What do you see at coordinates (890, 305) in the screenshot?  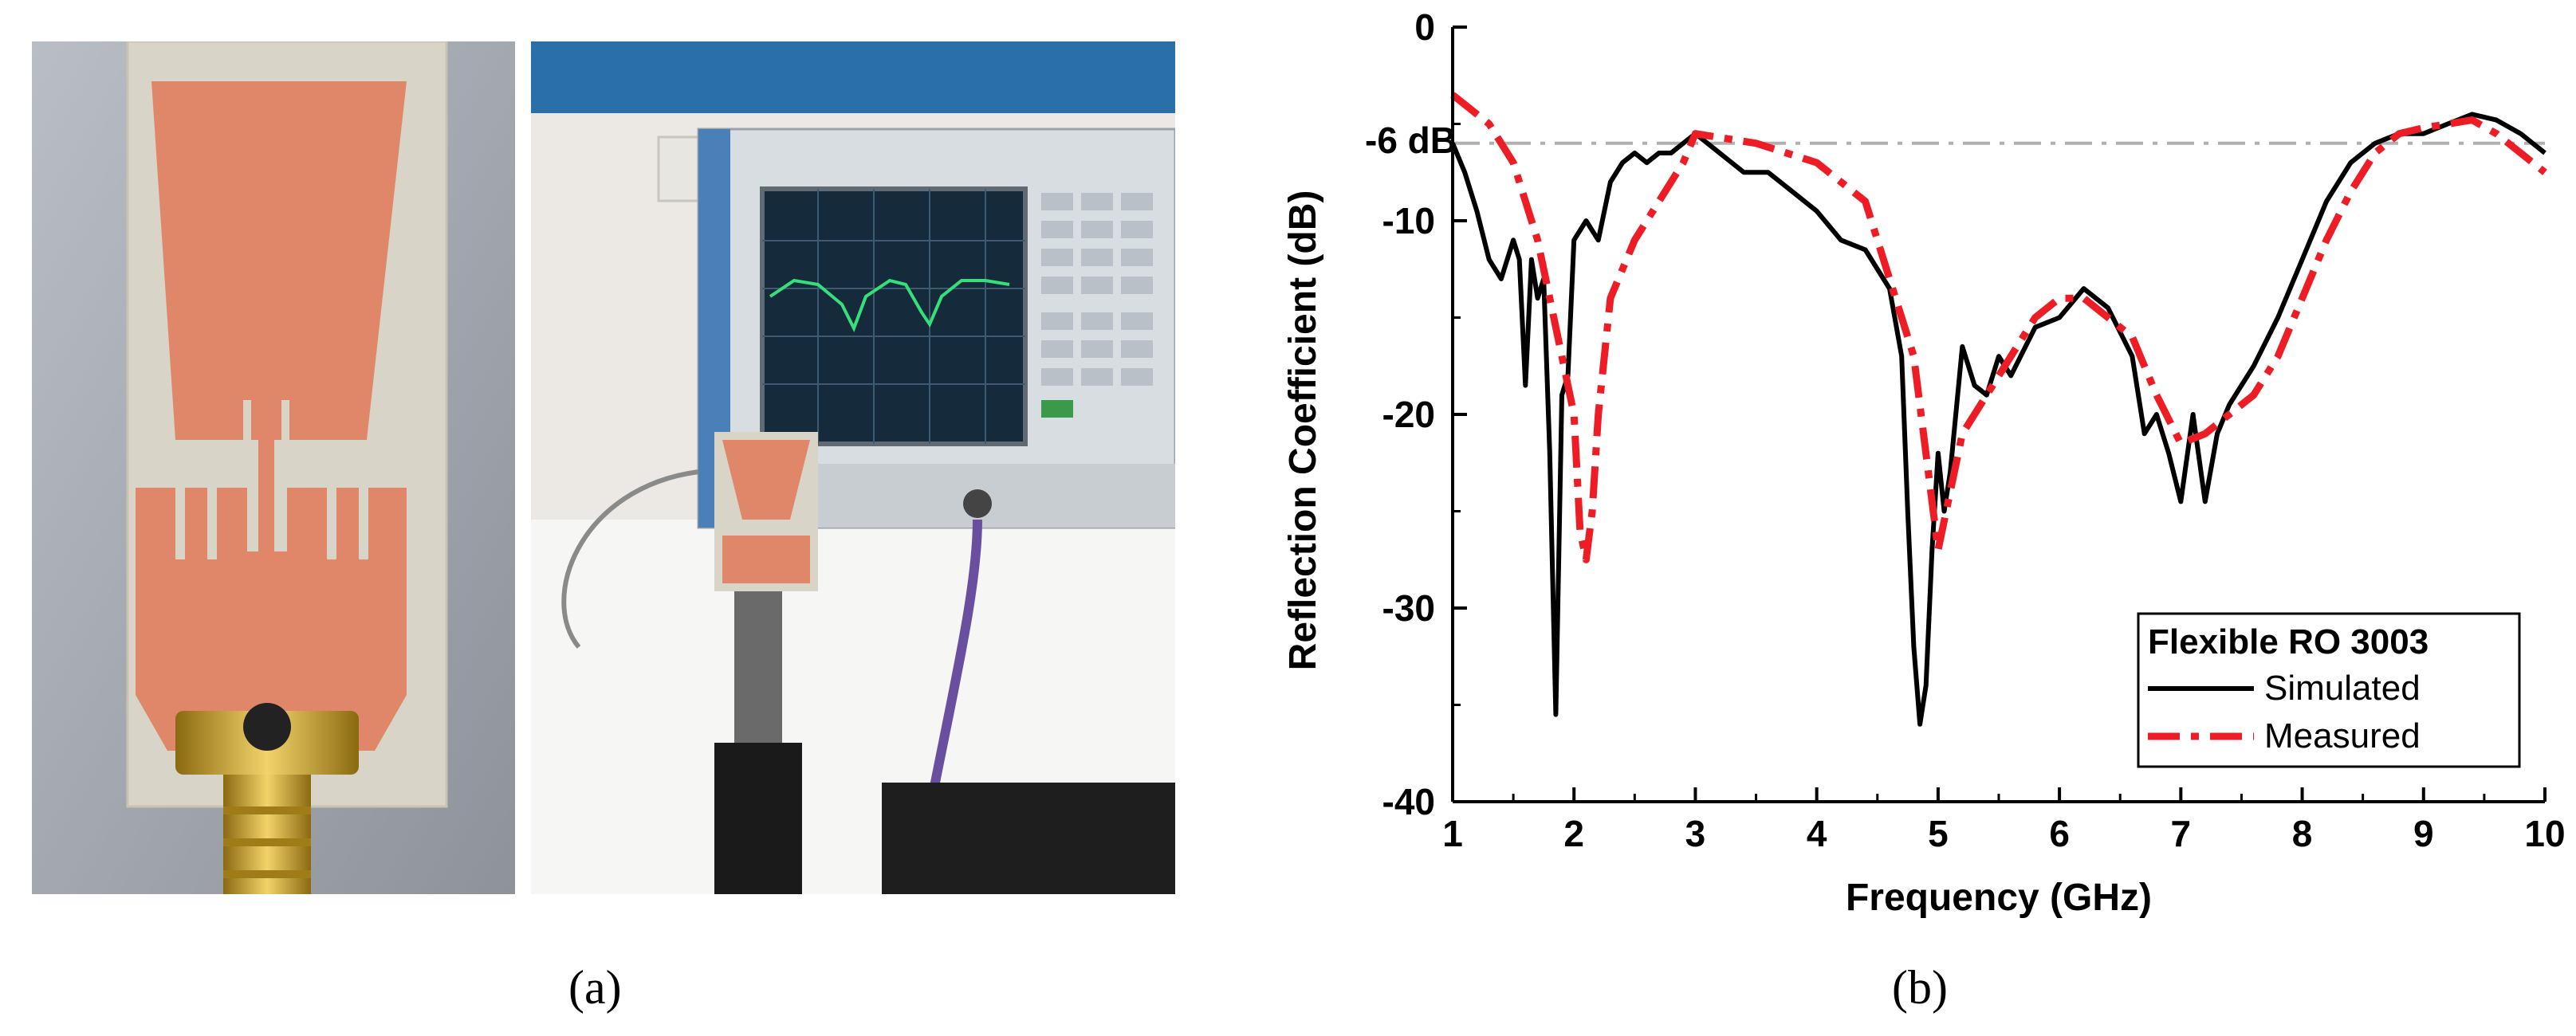 I see `analyzer-trace` at bounding box center [890, 305].